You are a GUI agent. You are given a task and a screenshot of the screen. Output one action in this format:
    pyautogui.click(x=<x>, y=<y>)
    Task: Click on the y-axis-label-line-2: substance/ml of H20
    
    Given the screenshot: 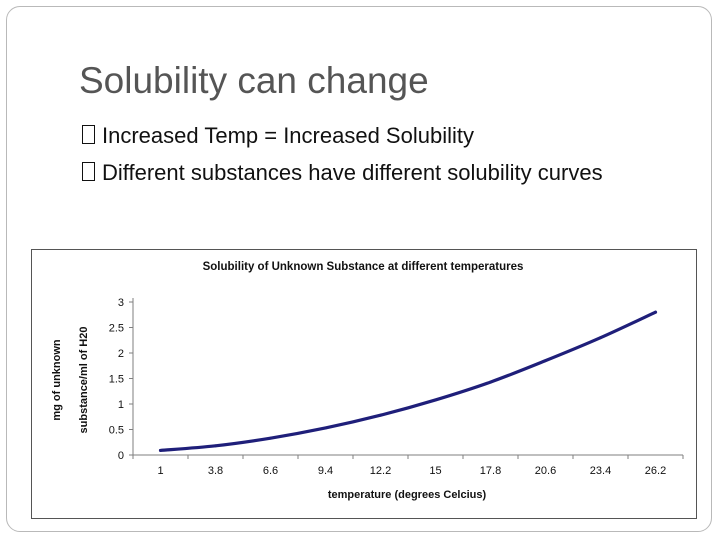 What is the action you would take?
    pyautogui.click(x=84, y=380)
    